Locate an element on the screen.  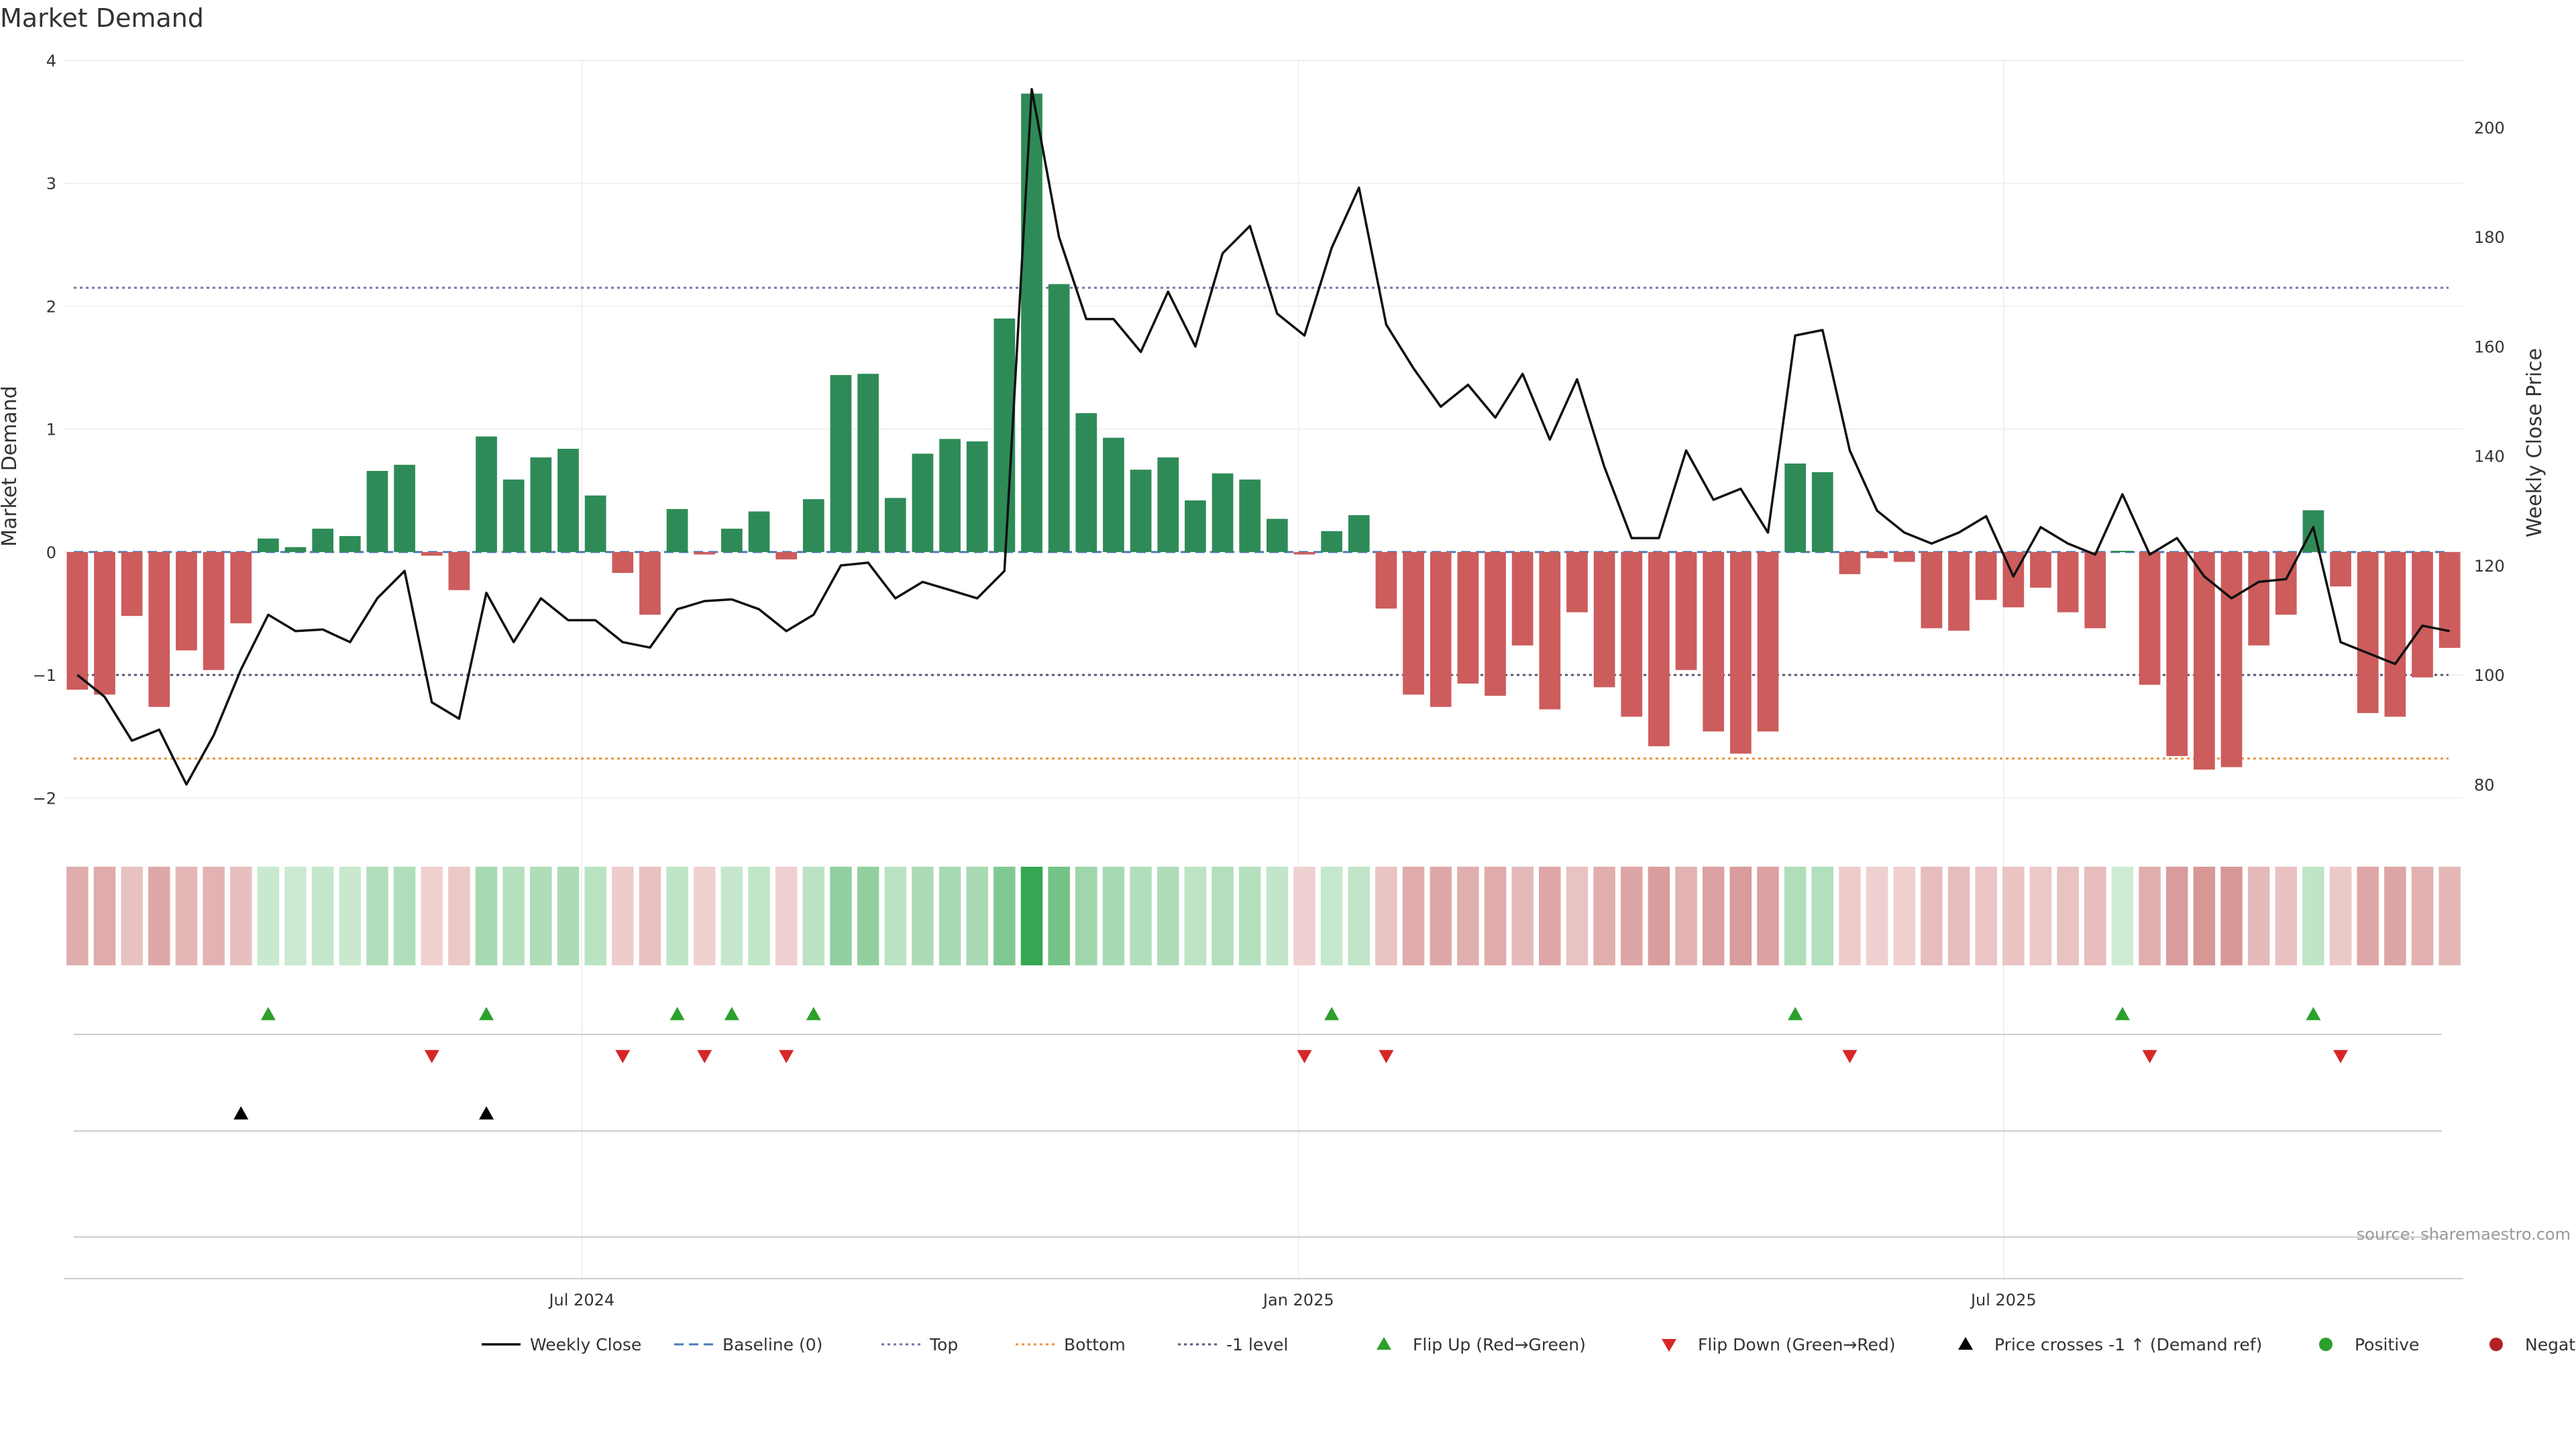
y2-axis-title: Weekly Close Price is located at coordinates (2534, 442).